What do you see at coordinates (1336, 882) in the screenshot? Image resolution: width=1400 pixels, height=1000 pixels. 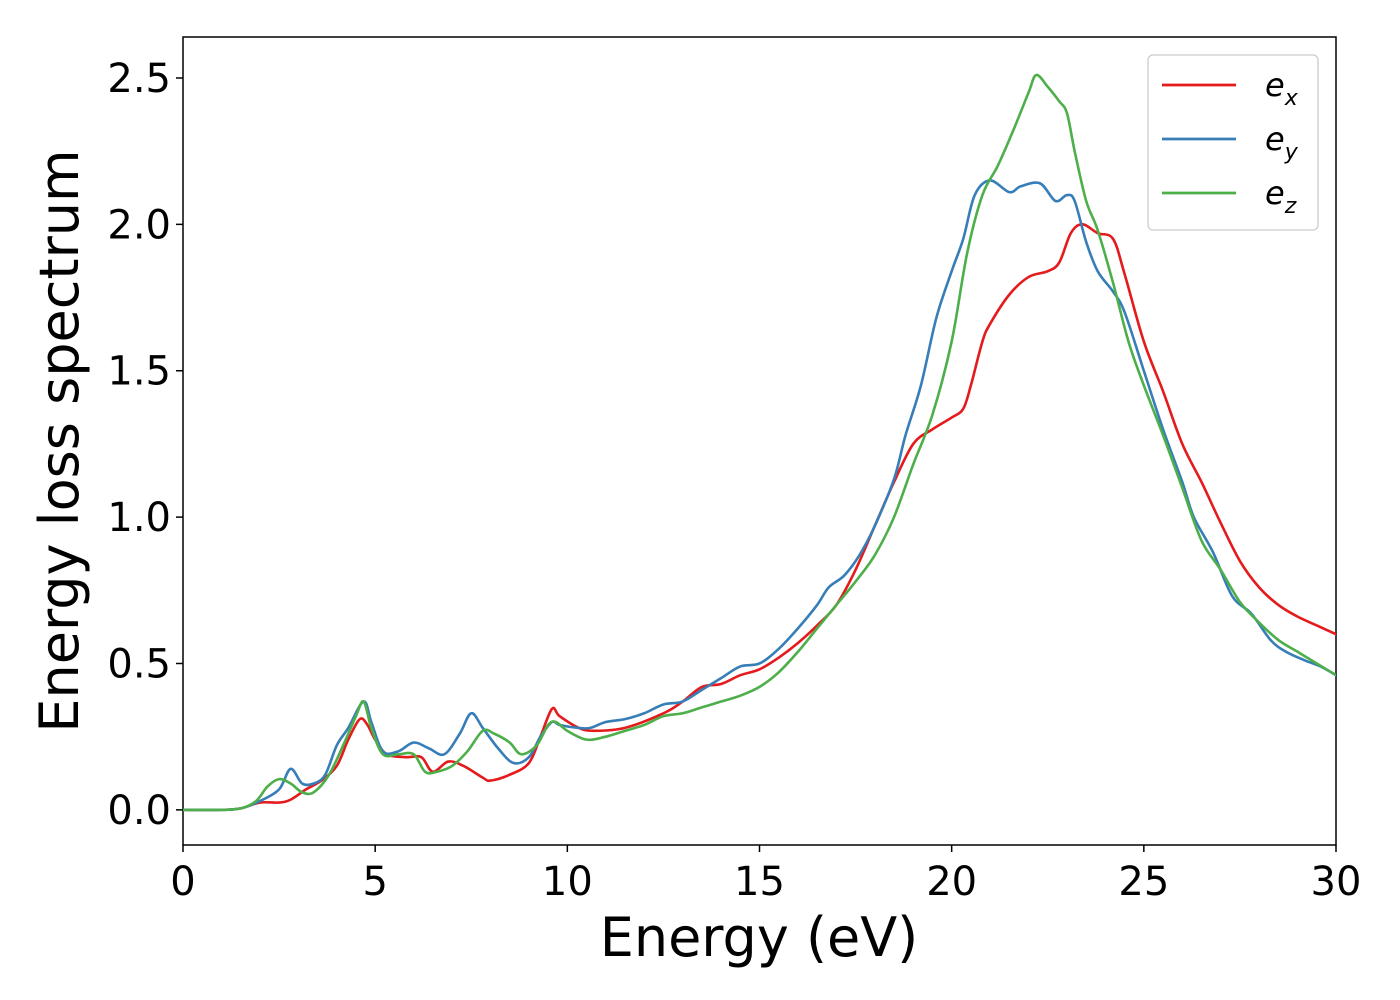 I see `x-tick-label: 30` at bounding box center [1336, 882].